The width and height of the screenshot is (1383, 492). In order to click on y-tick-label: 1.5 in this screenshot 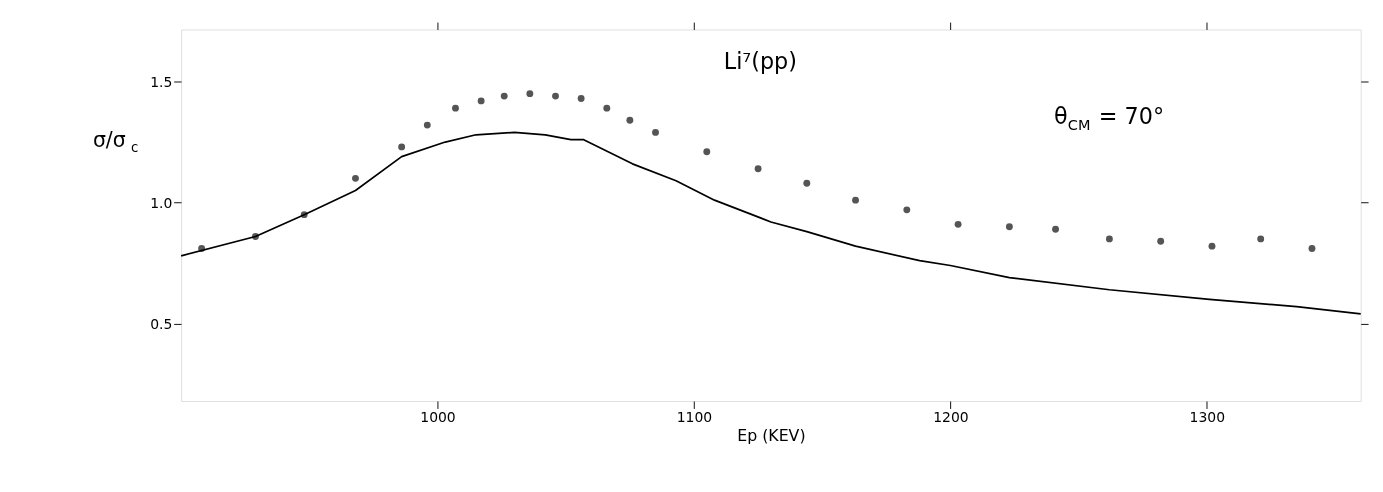, I will do `click(161, 81)`.